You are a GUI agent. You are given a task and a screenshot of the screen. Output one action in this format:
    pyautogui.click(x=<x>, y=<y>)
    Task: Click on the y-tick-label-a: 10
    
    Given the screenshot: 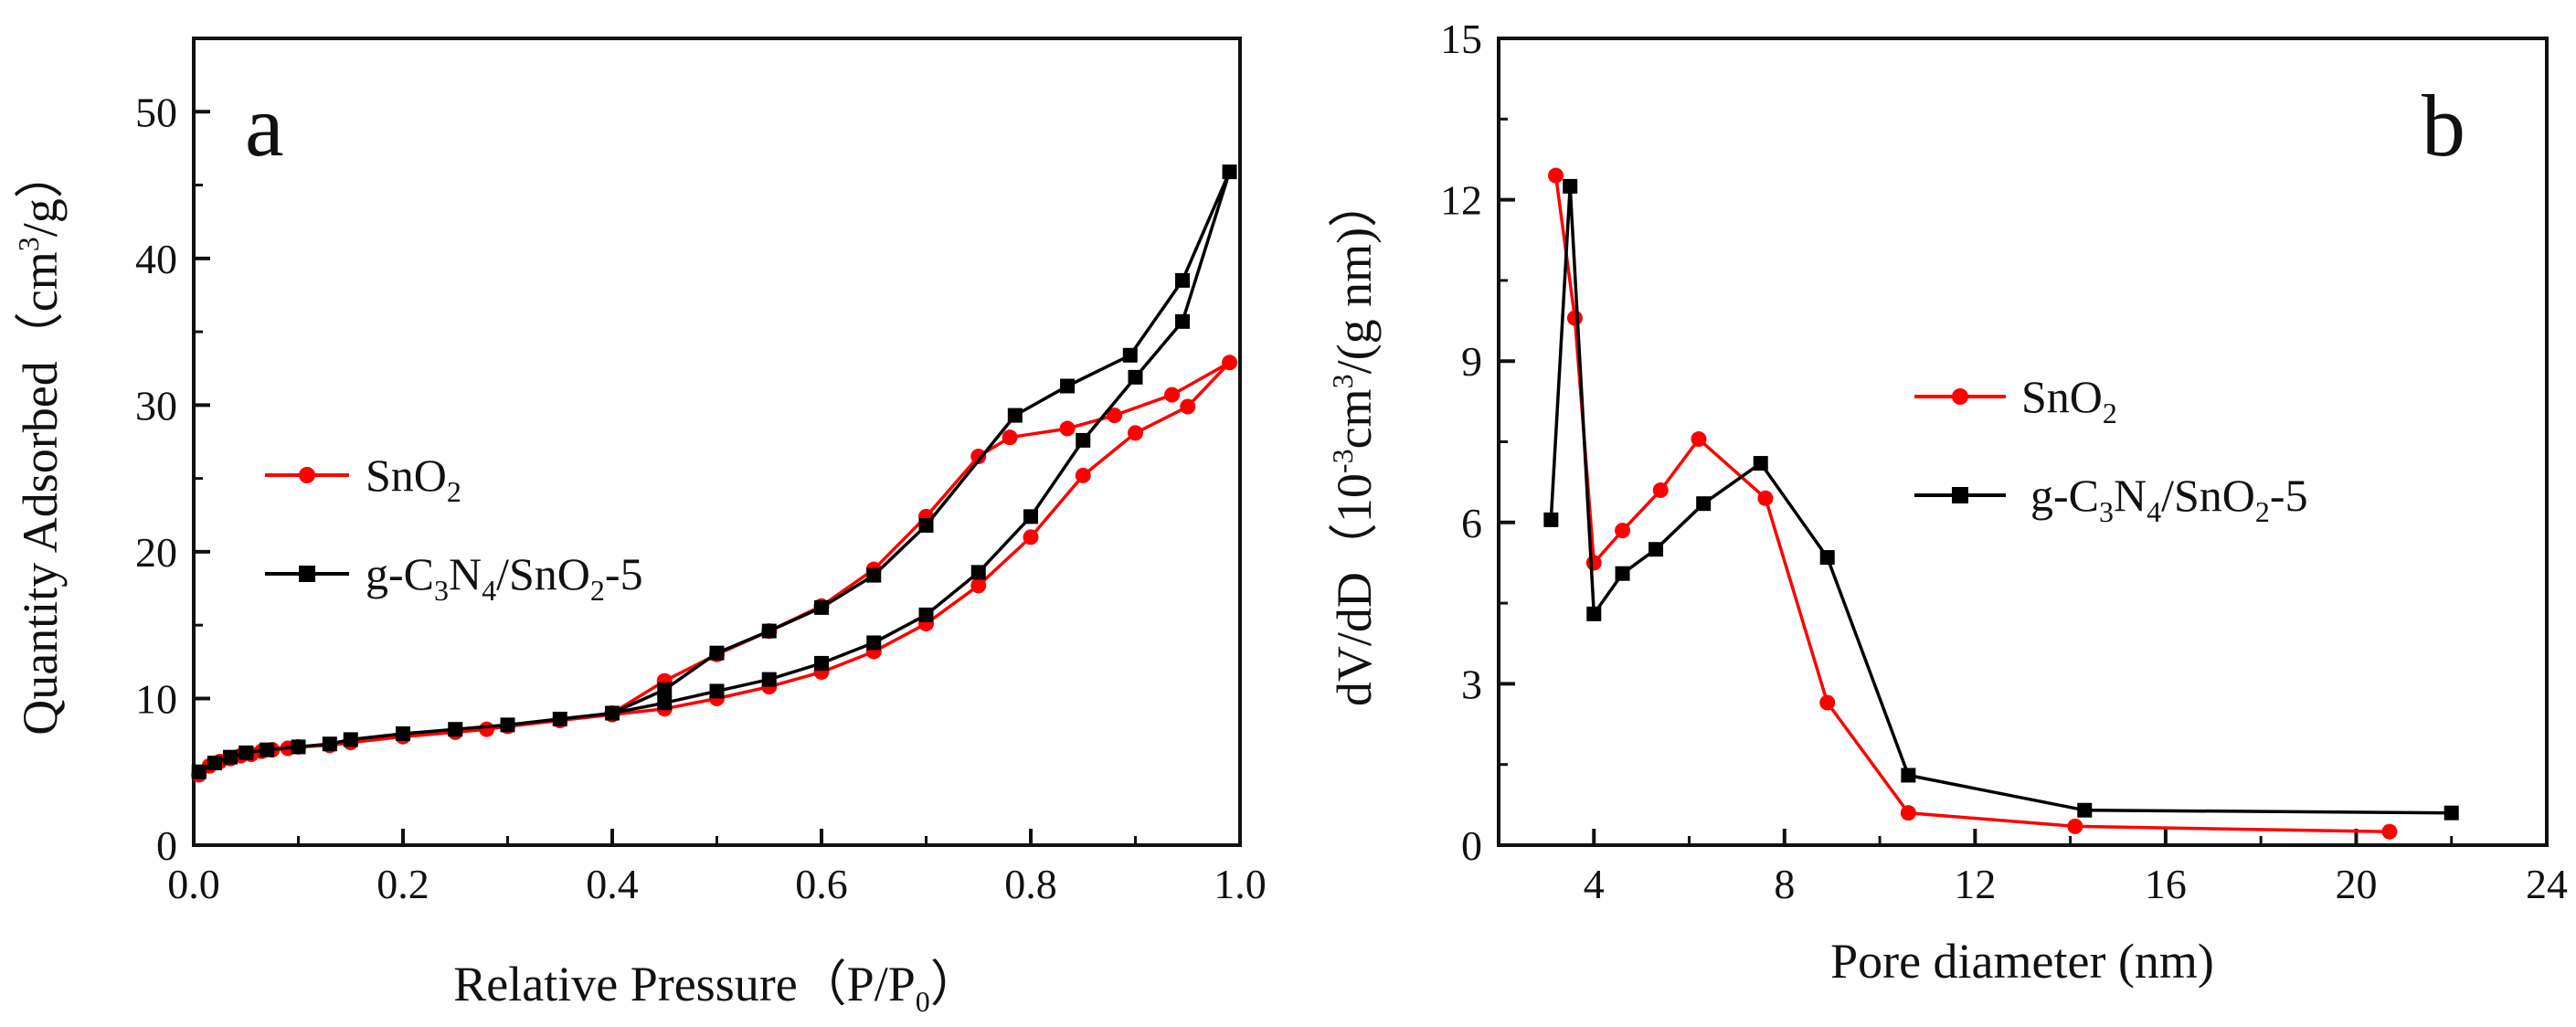 What is the action you would take?
    pyautogui.click(x=156, y=698)
    